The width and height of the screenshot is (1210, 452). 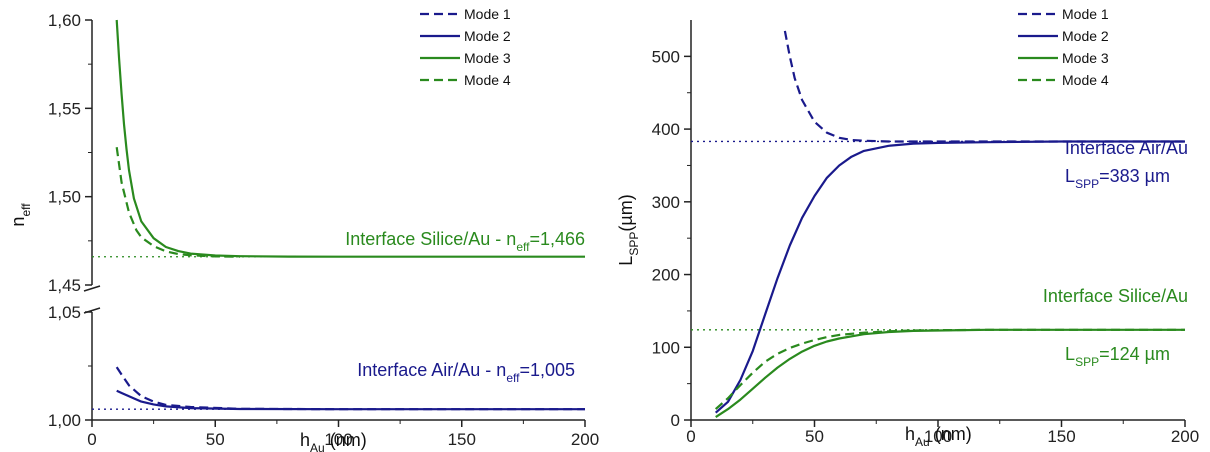 What do you see at coordinates (675, 420) in the screenshot?
I see `y-tick-label: 0` at bounding box center [675, 420].